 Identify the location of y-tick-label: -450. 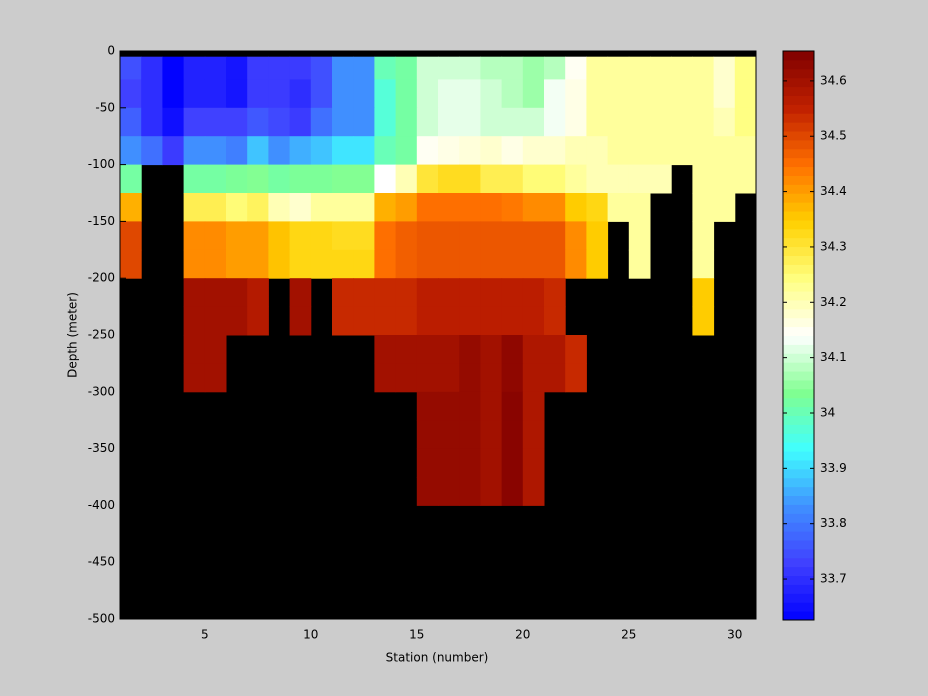
(101, 562).